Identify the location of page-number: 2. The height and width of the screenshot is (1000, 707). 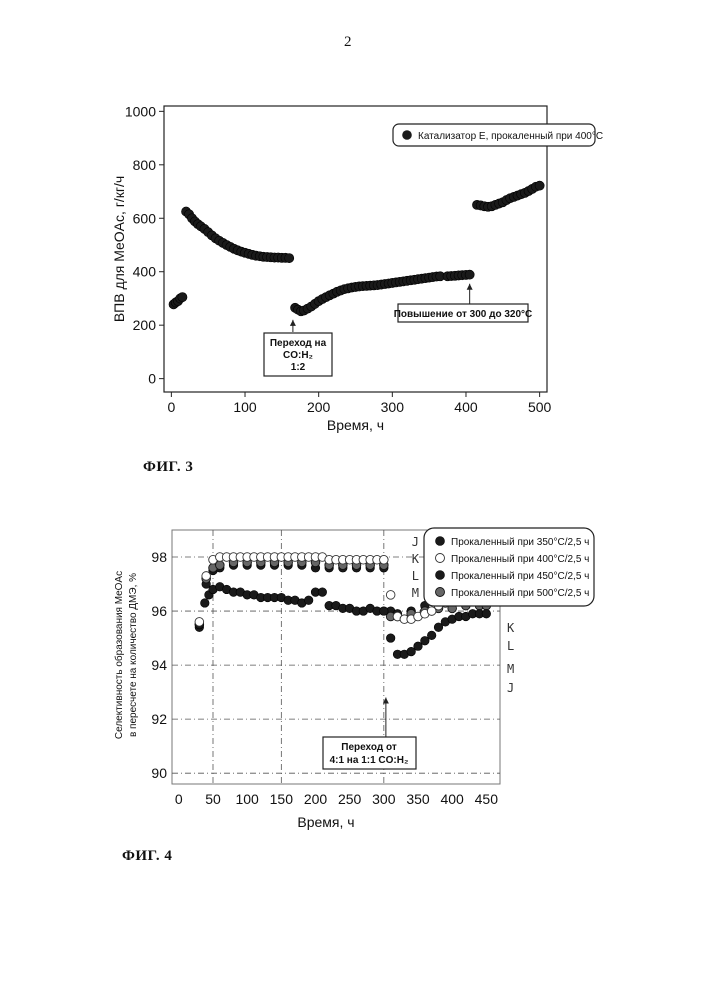
(348, 42).